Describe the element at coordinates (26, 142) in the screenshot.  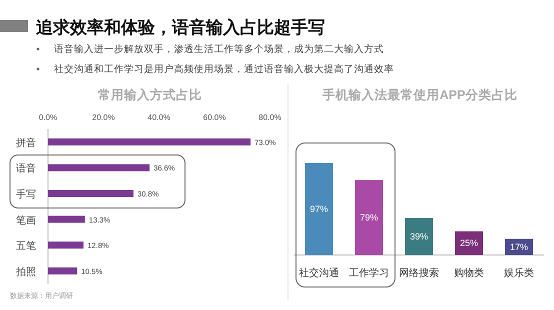
I see `y-tick-label: 拼音` at that location.